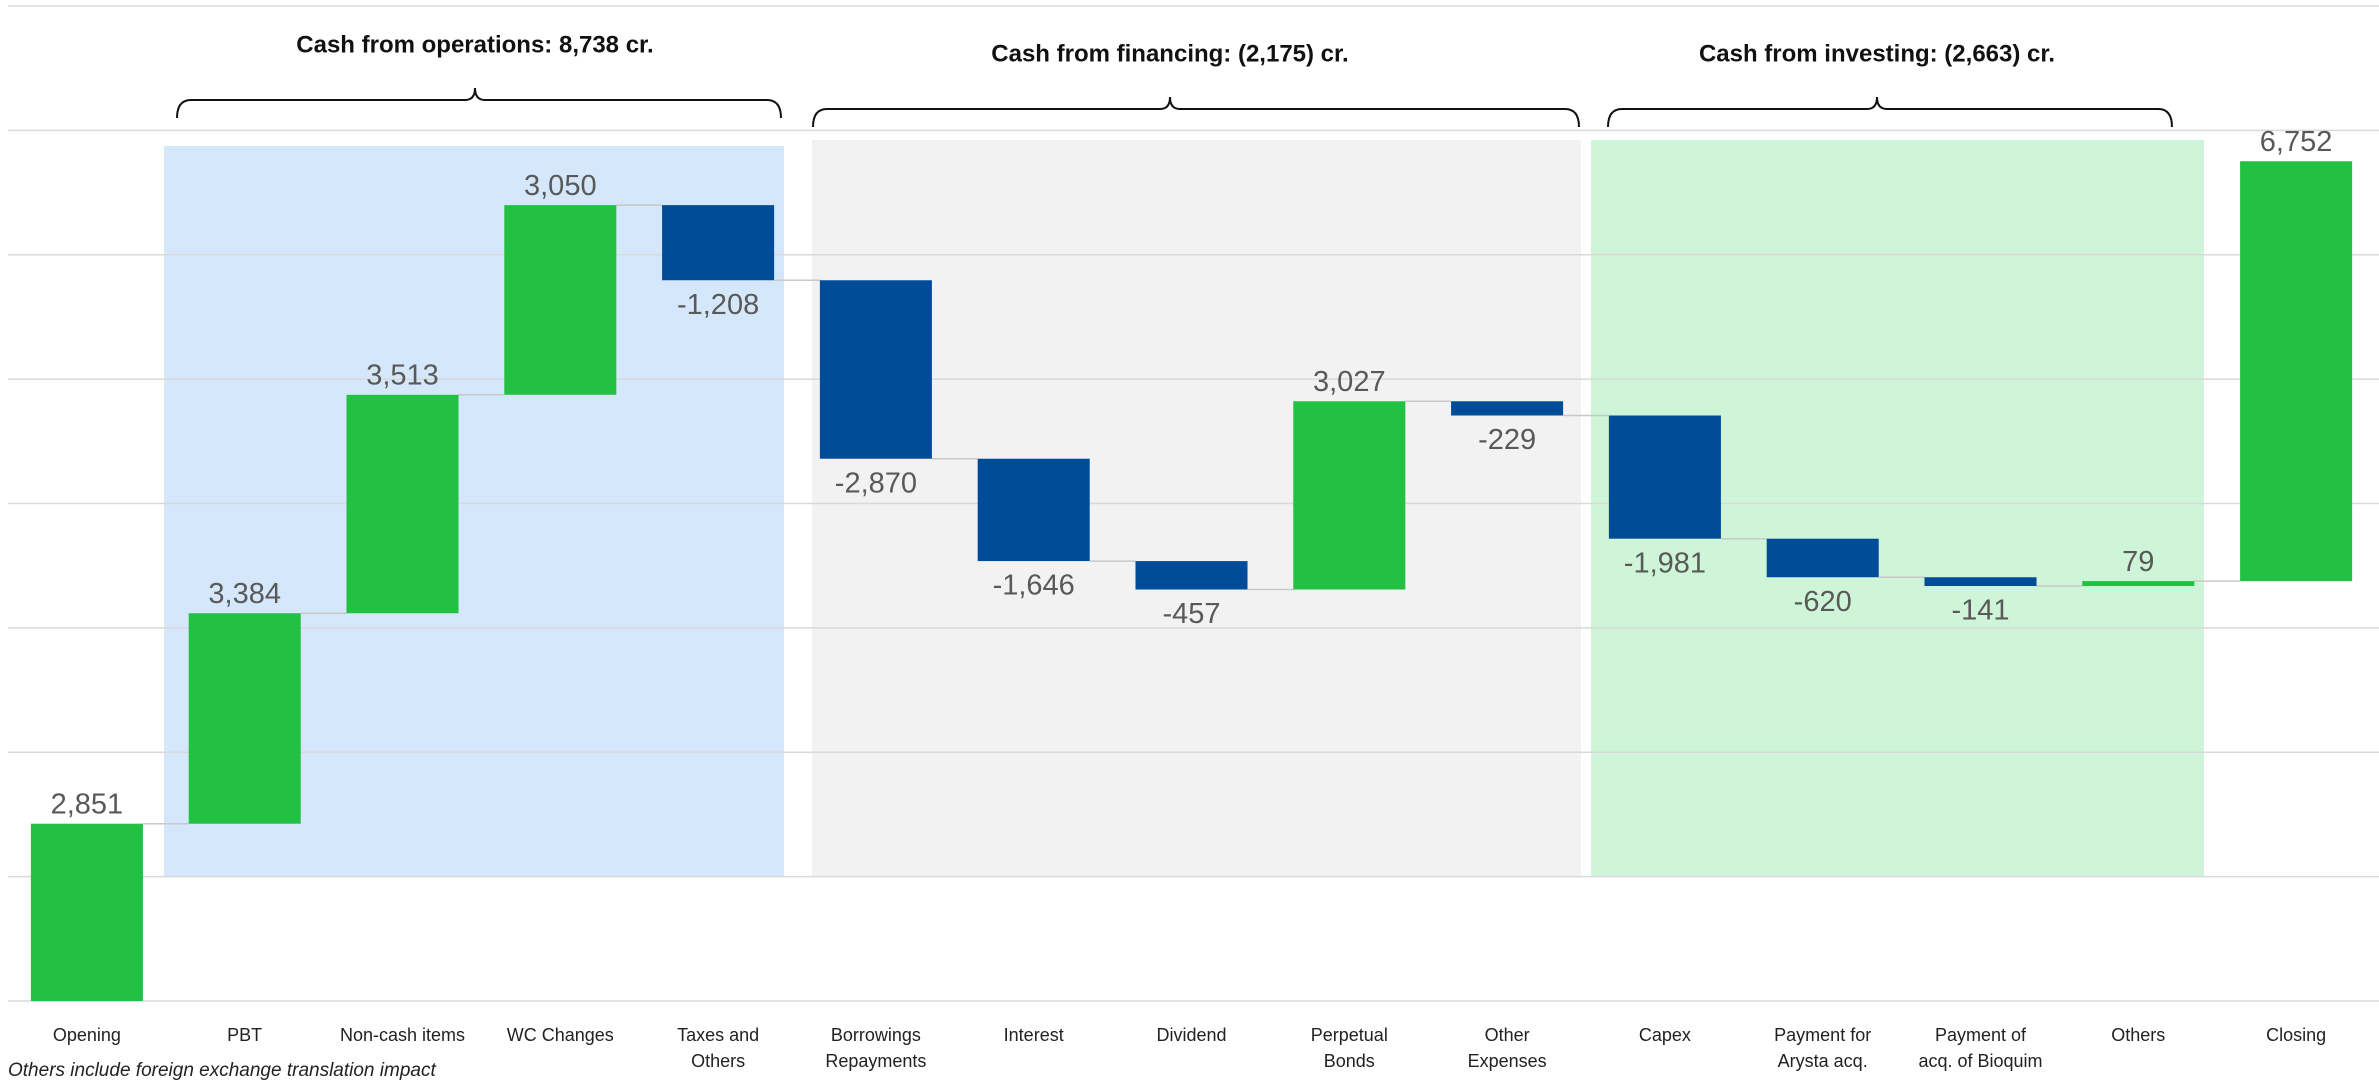  What do you see at coordinates (402, 375) in the screenshot?
I see `data-label: 3,513` at bounding box center [402, 375].